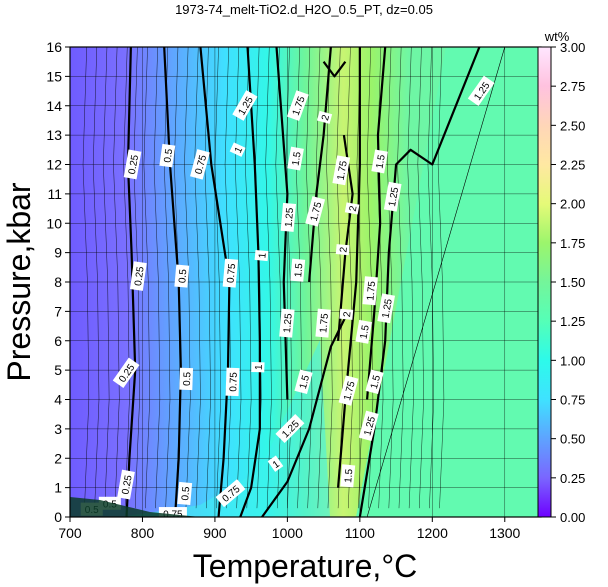 This screenshot has height=587, width=608. Describe the element at coordinates (326, 117) in the screenshot. I see `contour-label-text: 2` at that location.